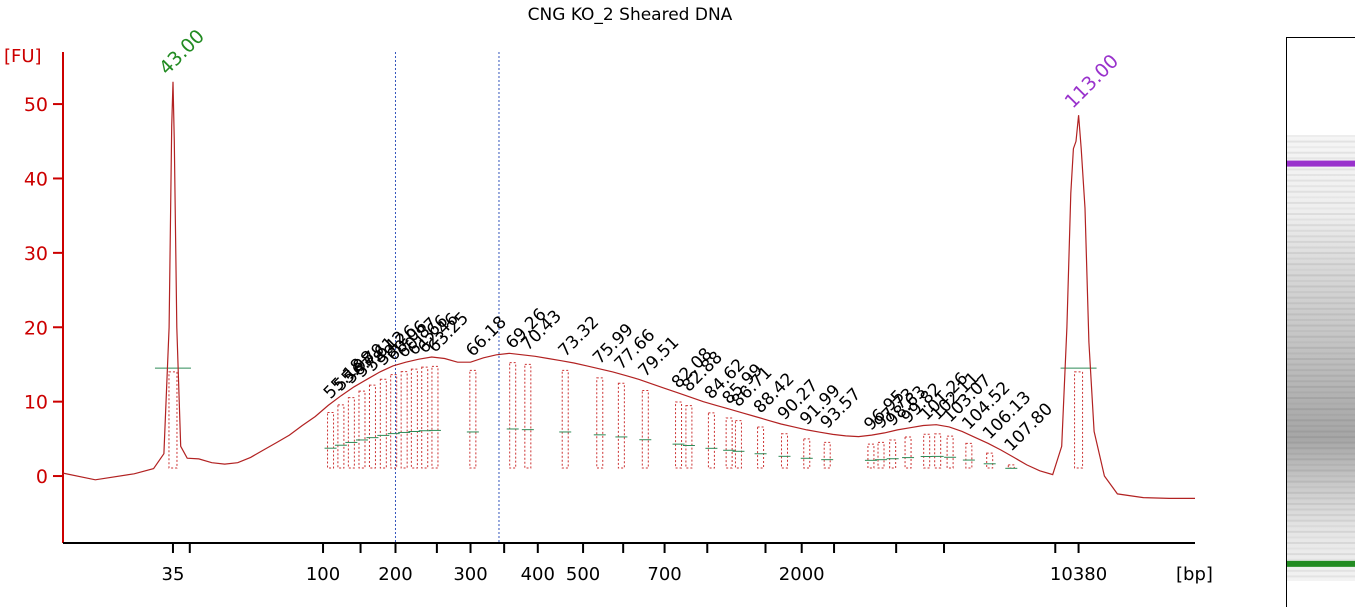  What do you see at coordinates (1320, 322) in the screenshot?
I see `gel-image-panel` at bounding box center [1320, 322].